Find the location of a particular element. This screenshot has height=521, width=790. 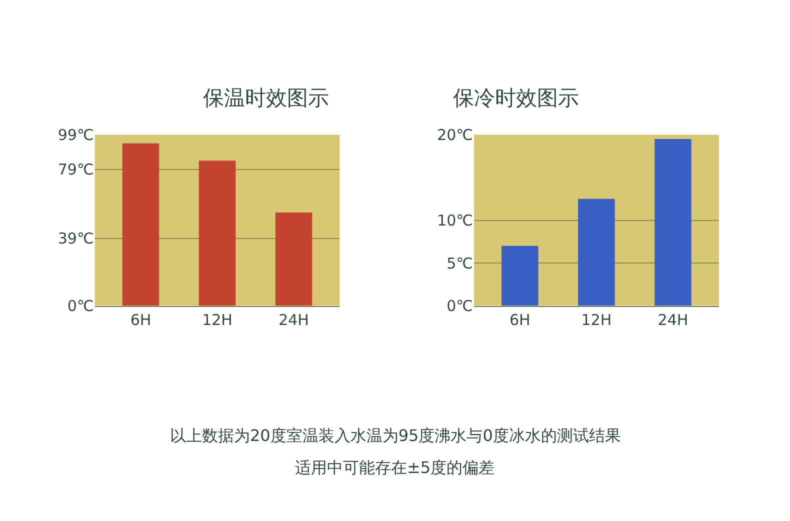

text: 以上数据为20度室温装入水温为95度沸水与0度冰水的测试结果 is located at coordinates (395, 435).